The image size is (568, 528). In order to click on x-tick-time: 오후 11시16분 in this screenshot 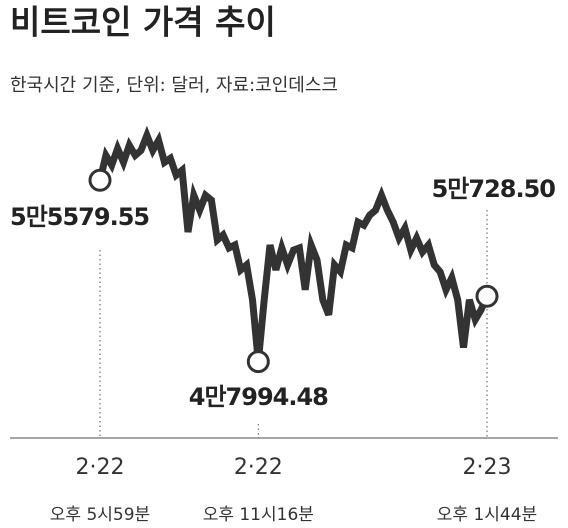, I will do `click(258, 515)`.